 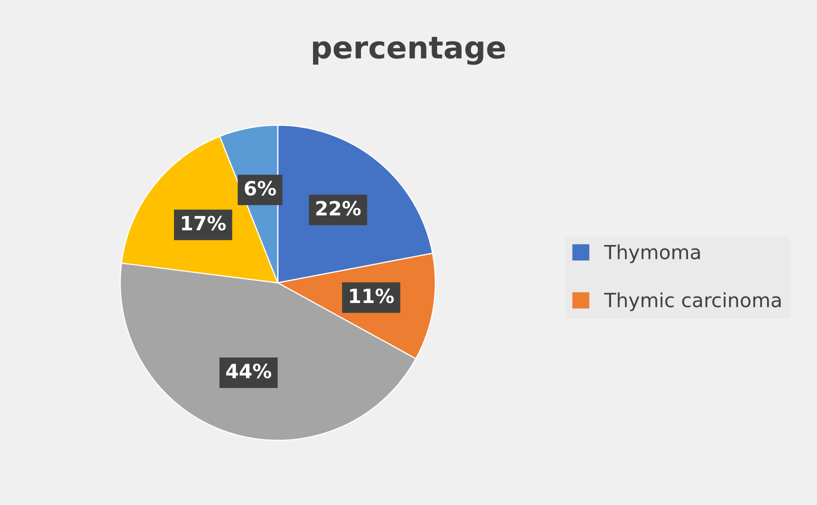 What do you see at coordinates (692, 302) in the screenshot?
I see `legend-label: Thymic carcinoma` at bounding box center [692, 302].